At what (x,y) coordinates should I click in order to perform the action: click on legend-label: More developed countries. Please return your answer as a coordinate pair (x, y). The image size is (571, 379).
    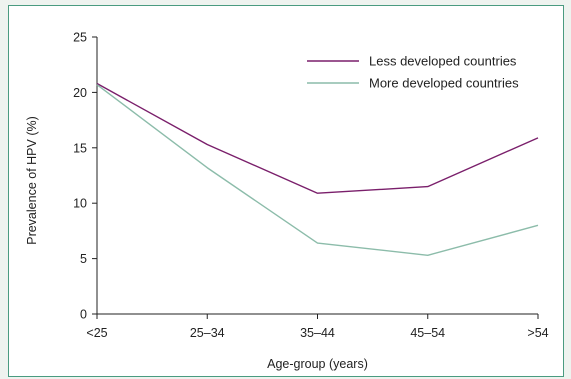
    Looking at the image, I should click on (444, 83).